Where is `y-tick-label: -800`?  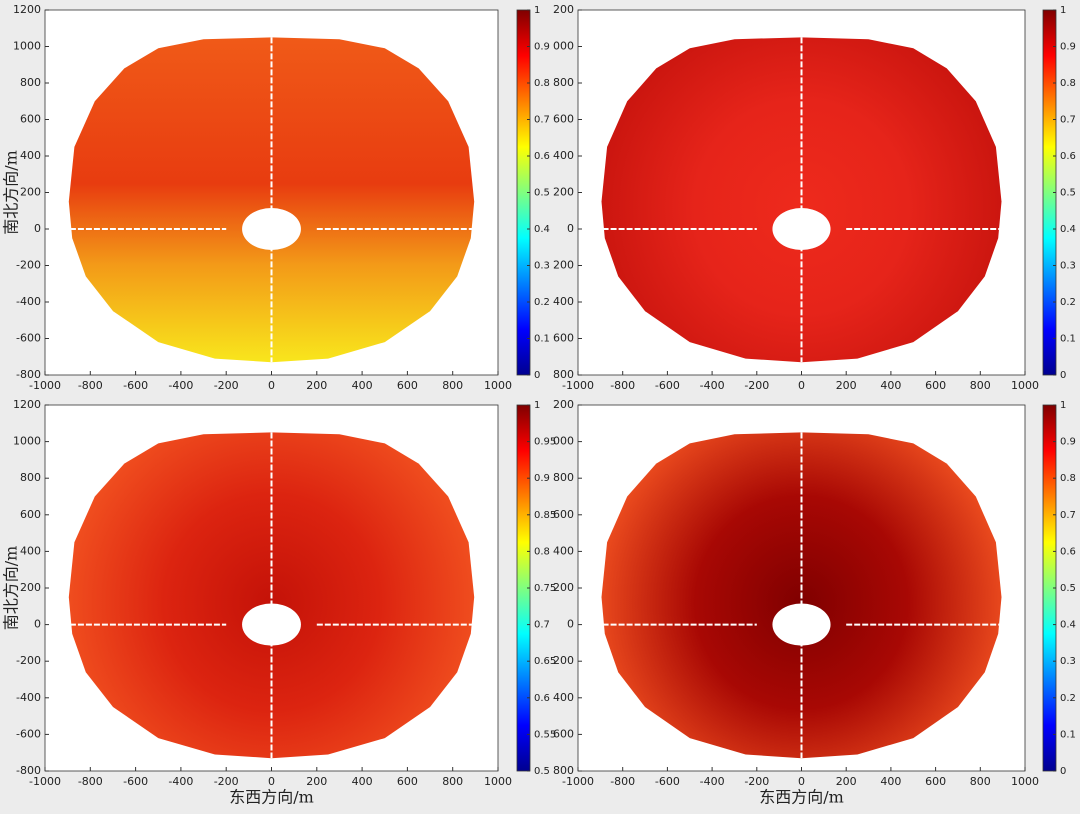 y-tick-label: -800 is located at coordinates (28, 374).